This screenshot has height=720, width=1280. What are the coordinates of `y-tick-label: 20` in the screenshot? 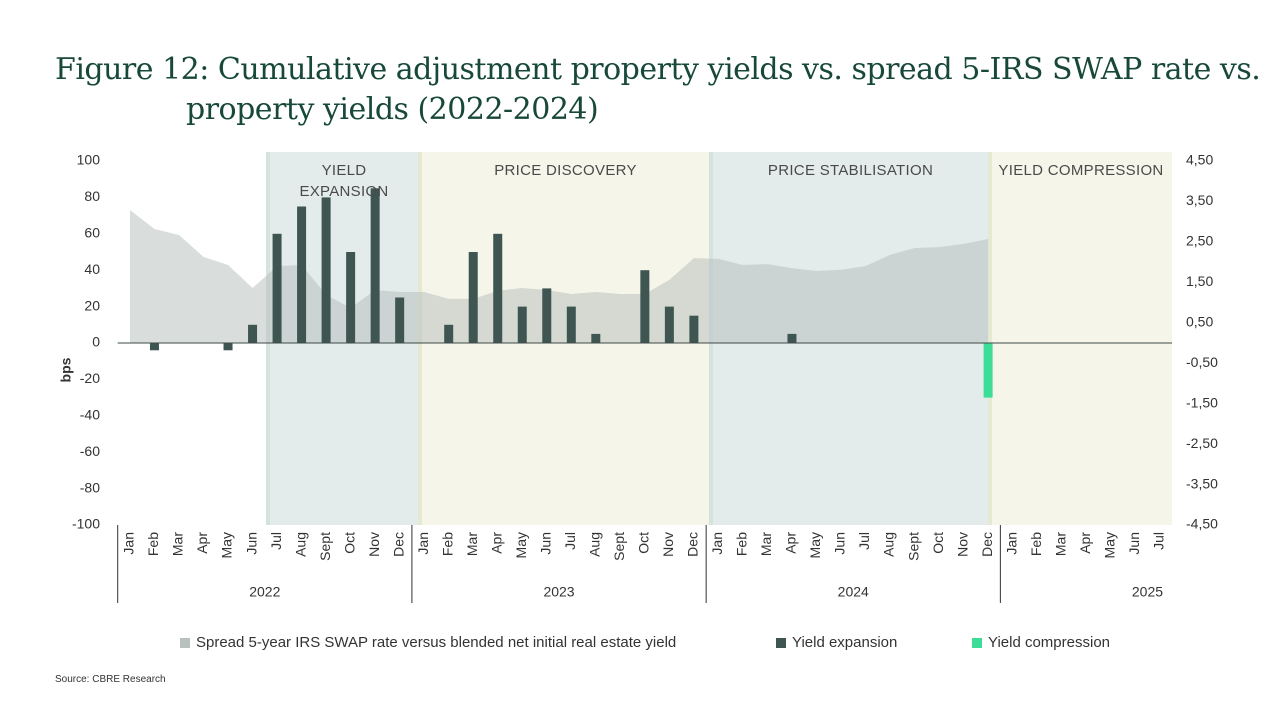 It's located at (92, 305).